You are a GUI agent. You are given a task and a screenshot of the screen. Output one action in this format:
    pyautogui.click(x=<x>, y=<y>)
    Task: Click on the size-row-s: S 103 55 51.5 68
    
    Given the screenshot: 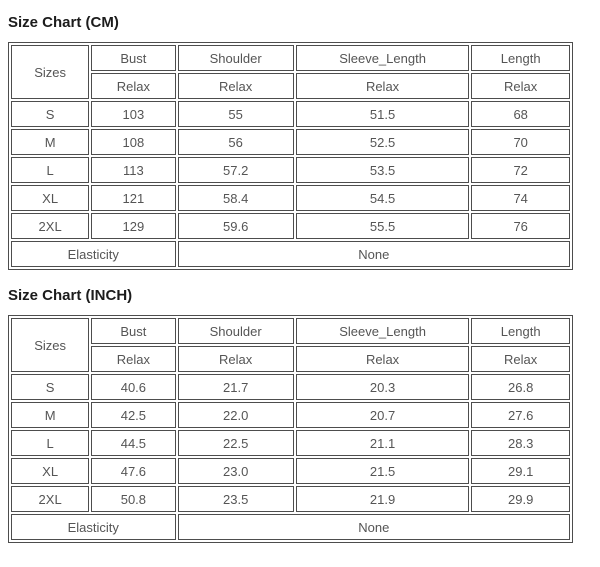 What is the action you would take?
    pyautogui.click(x=290, y=114)
    